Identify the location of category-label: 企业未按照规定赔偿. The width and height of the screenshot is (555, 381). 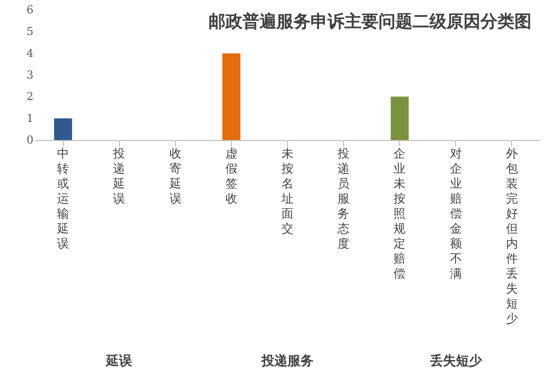
(400, 213).